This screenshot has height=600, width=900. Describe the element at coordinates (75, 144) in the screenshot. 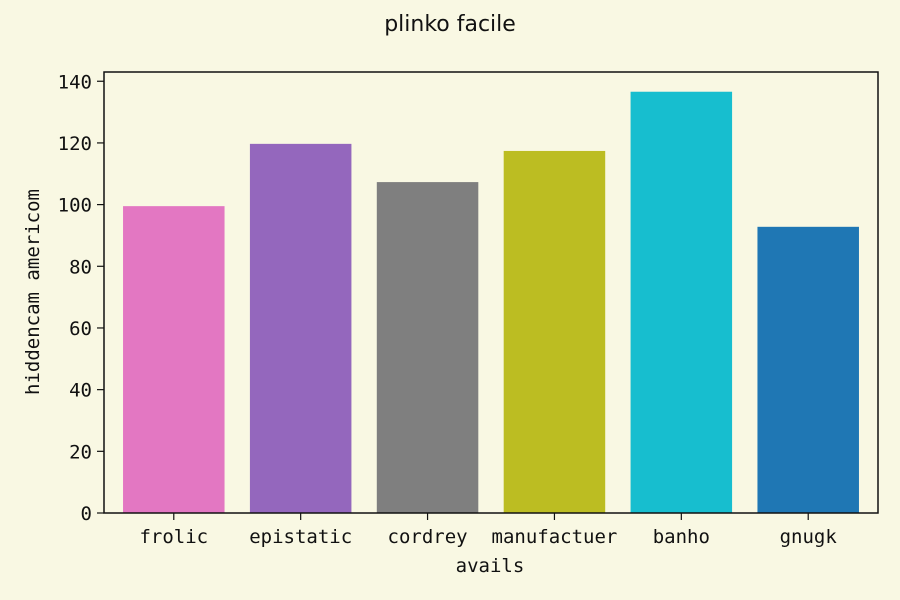

I see `y-tick-label: 120` at that location.